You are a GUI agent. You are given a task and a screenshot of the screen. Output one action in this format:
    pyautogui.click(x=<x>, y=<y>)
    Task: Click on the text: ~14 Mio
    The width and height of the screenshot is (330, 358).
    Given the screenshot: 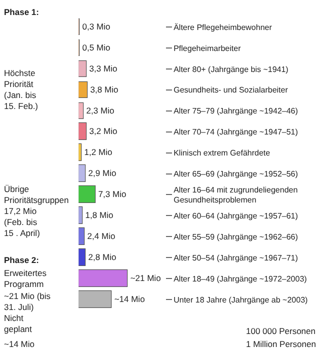 What is the action you would take?
    pyautogui.click(x=19, y=344)
    